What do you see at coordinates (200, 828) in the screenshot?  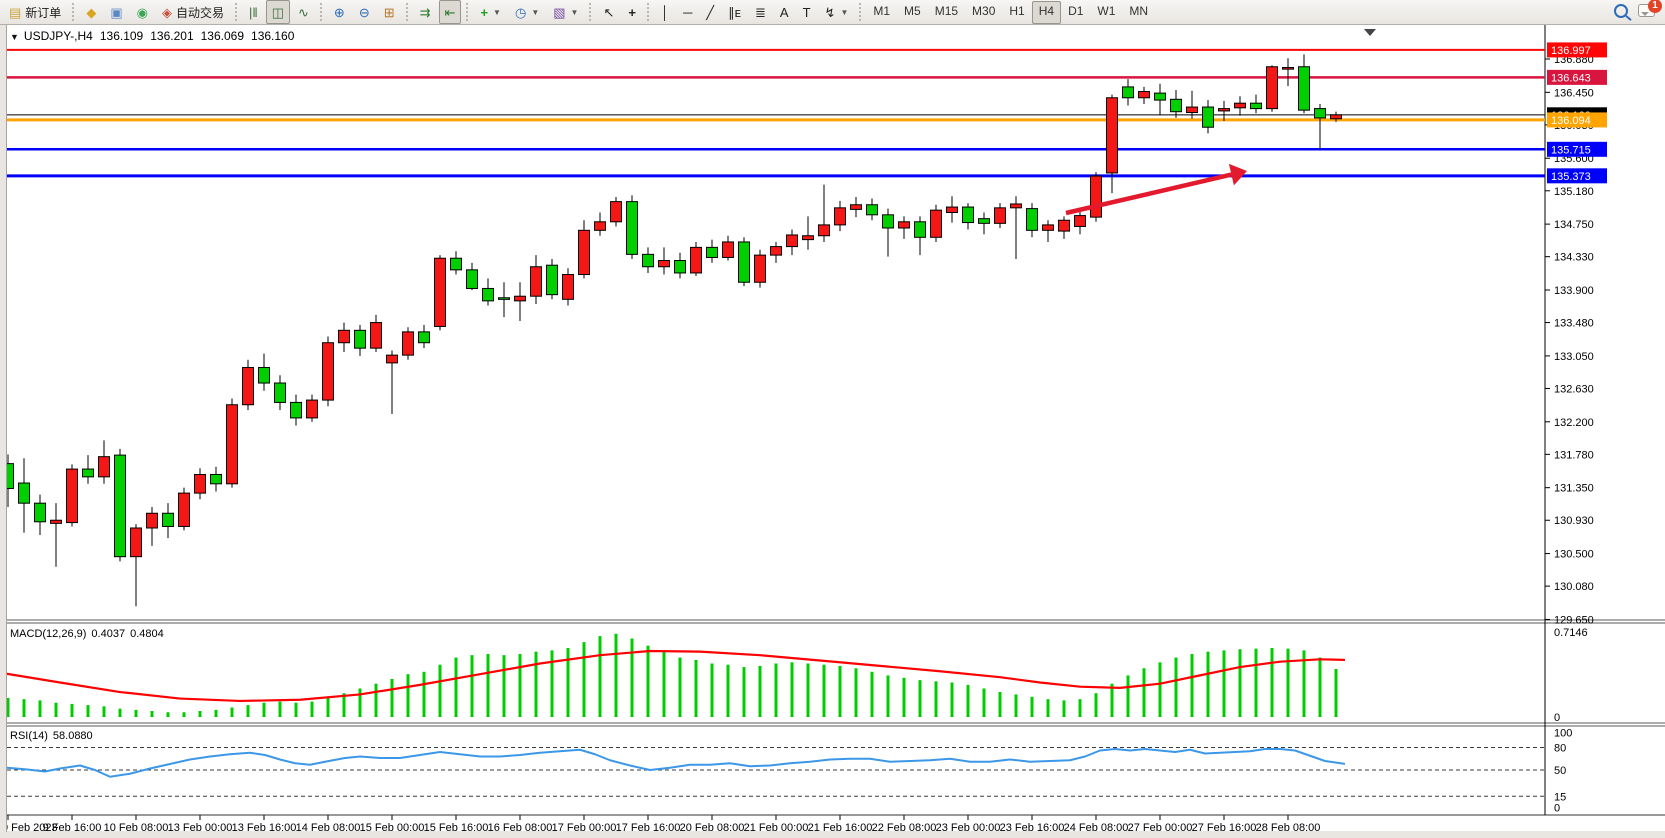 I see `svg-text: 13 Feb 00:00` at bounding box center [200, 828].